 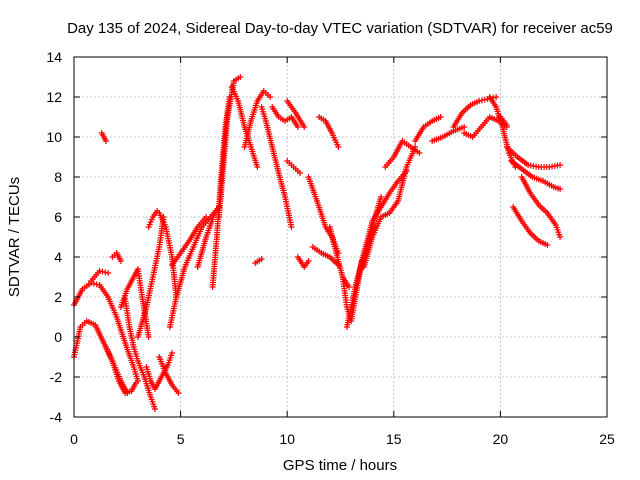 What do you see at coordinates (58, 337) in the screenshot?
I see `y-tick-label: 0` at bounding box center [58, 337].